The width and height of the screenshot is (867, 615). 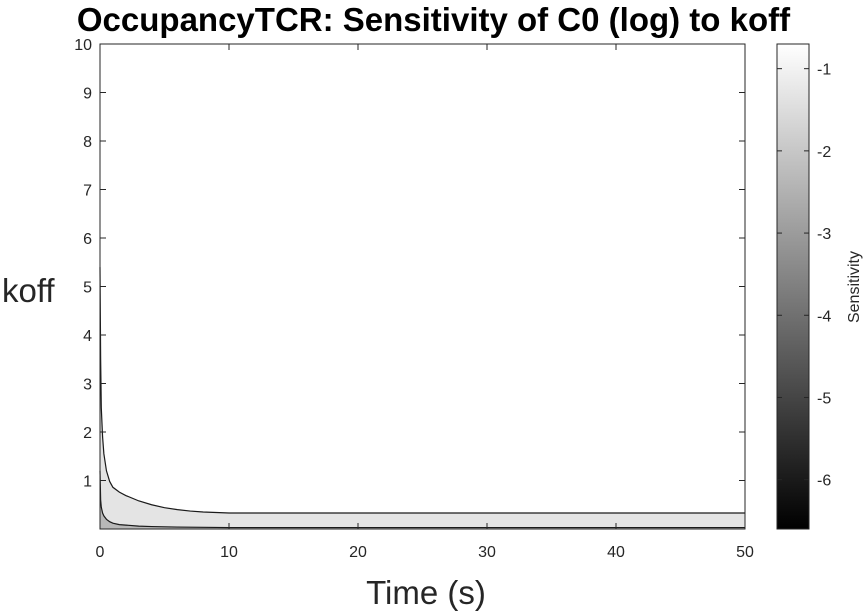 I want to click on colorbar-tick-label: -6, so click(x=824, y=481).